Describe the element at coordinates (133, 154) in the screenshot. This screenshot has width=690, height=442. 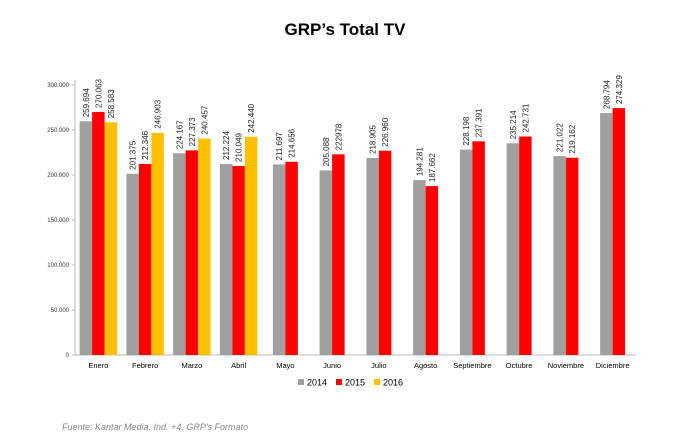
I see `data-label: 201.375` at that location.